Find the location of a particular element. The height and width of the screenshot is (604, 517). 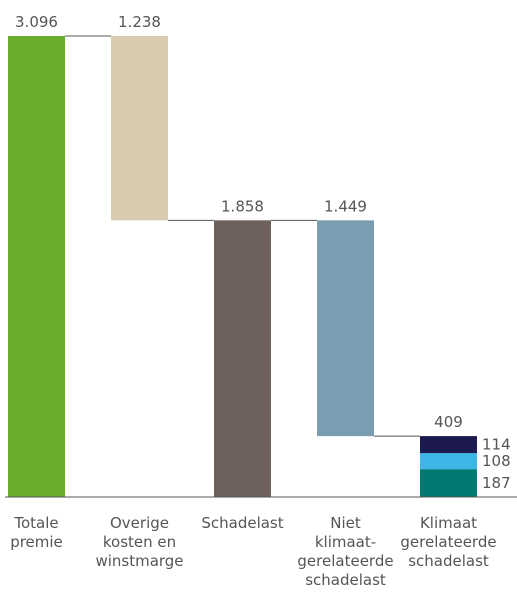

value-label: 1.449 is located at coordinates (345, 206).